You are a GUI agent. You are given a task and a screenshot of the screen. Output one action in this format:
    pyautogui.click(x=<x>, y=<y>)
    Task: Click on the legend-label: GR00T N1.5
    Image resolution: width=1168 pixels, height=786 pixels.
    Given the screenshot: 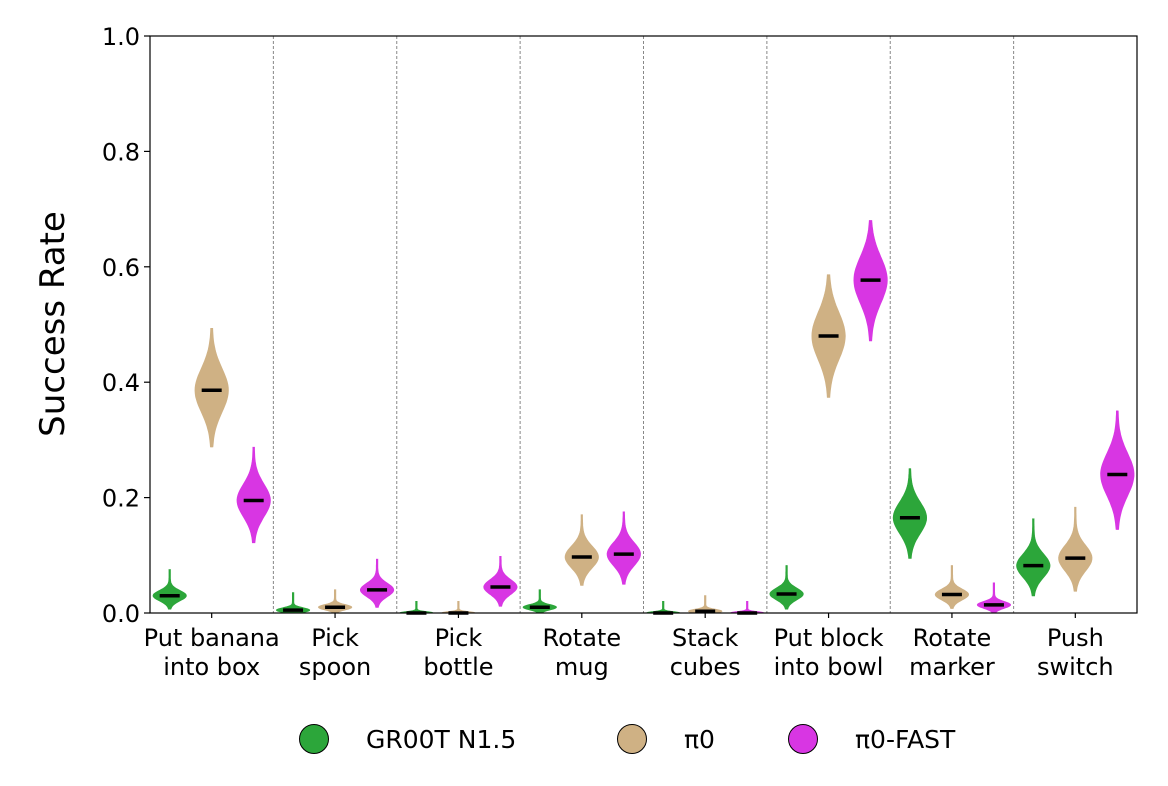 What is the action you would take?
    pyautogui.click(x=441, y=739)
    